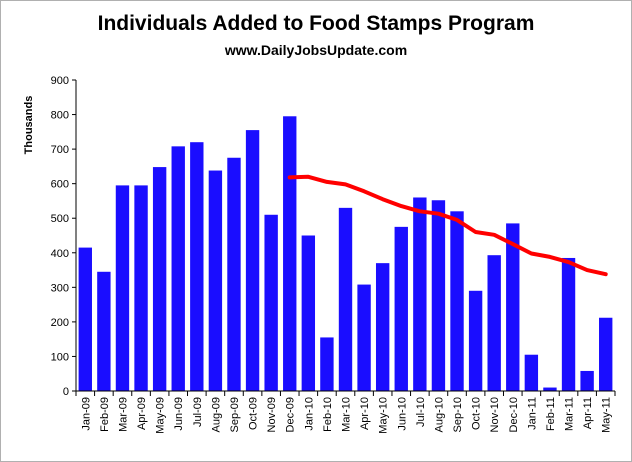  Describe the element at coordinates (142, 413) in the screenshot. I see `x-tick-label: Apr-09` at that location.